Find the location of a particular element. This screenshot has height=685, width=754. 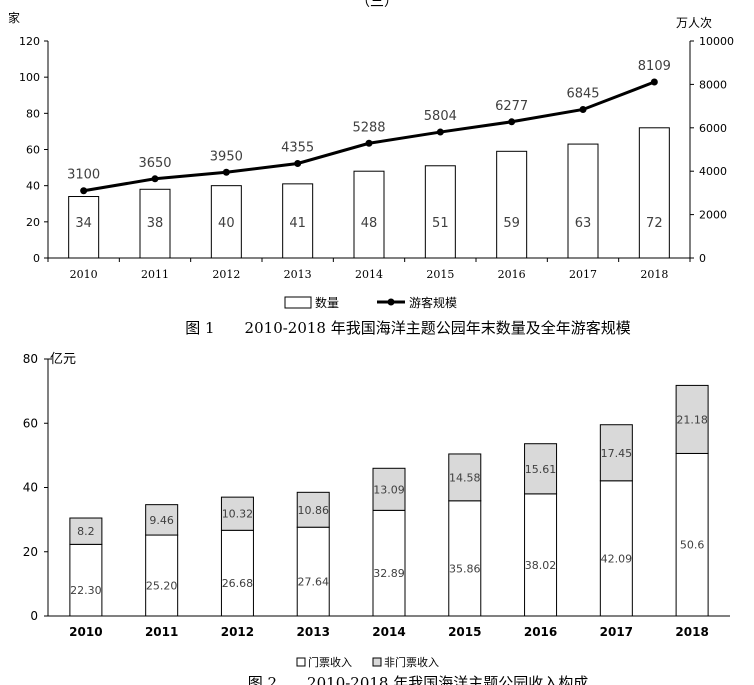

chart1-legend-line-label: 游客规模 is located at coordinates (433, 302).